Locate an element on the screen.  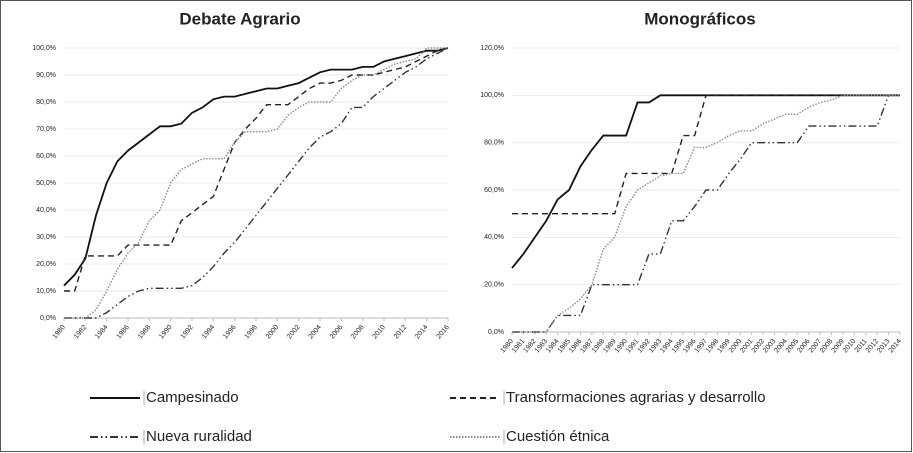
x-tick-label: 2012 is located at coordinates (400, 332).